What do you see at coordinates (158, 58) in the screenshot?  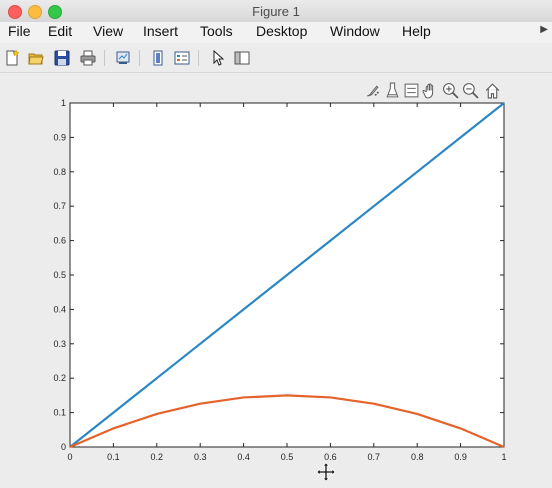 I see `insert-colorbar-icon` at bounding box center [158, 58].